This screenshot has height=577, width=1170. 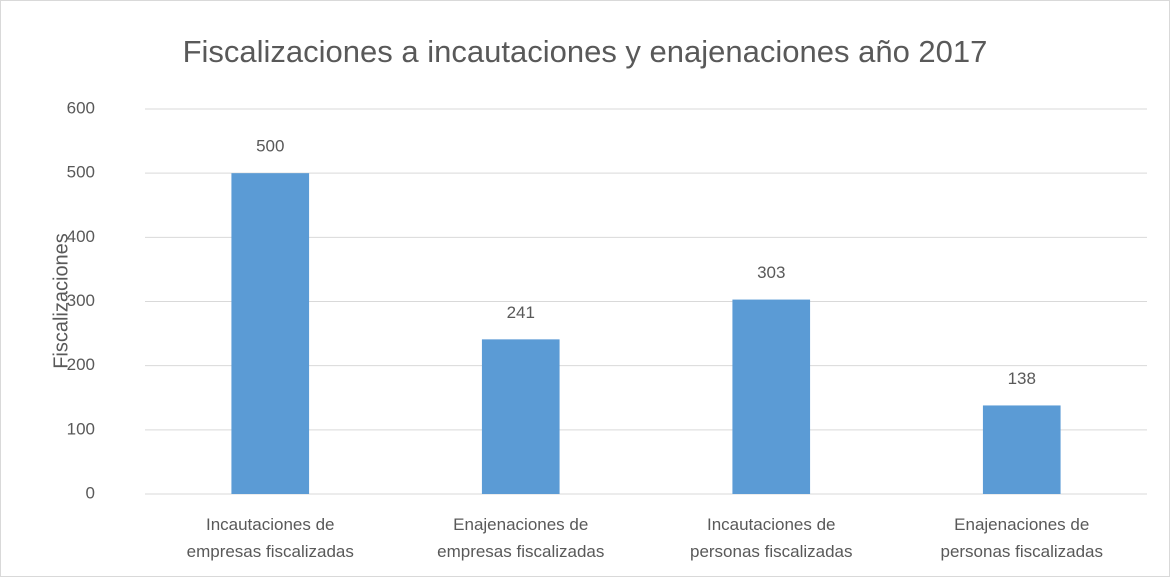 What do you see at coordinates (270, 146) in the screenshot?
I see `data-label: 500` at bounding box center [270, 146].